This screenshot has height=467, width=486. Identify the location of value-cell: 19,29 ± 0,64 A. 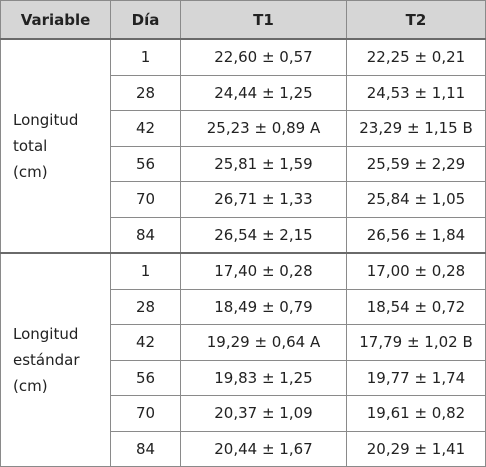
(263, 342).